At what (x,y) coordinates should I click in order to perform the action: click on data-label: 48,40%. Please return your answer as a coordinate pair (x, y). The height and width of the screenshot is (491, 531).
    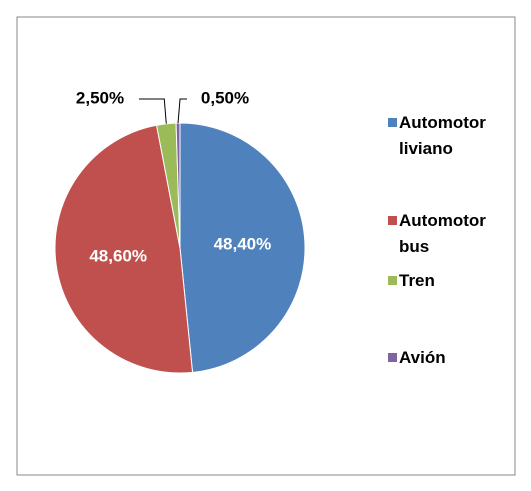
    Looking at the image, I should click on (243, 243).